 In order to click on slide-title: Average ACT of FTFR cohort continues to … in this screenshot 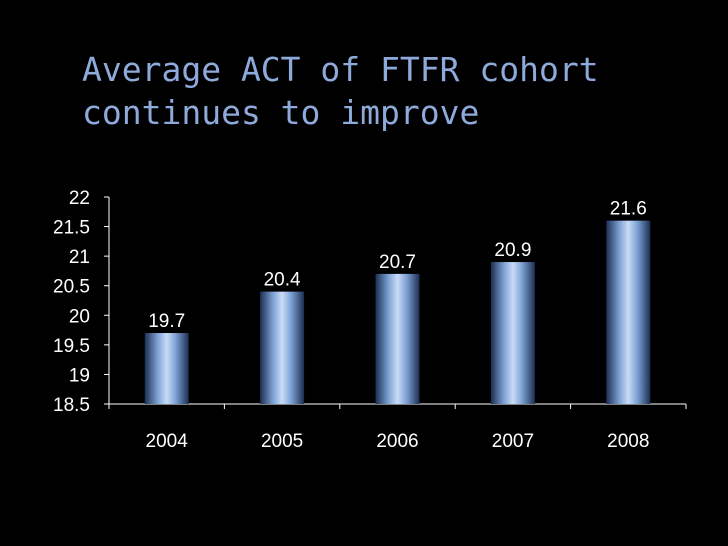, I will do `click(392, 91)`.